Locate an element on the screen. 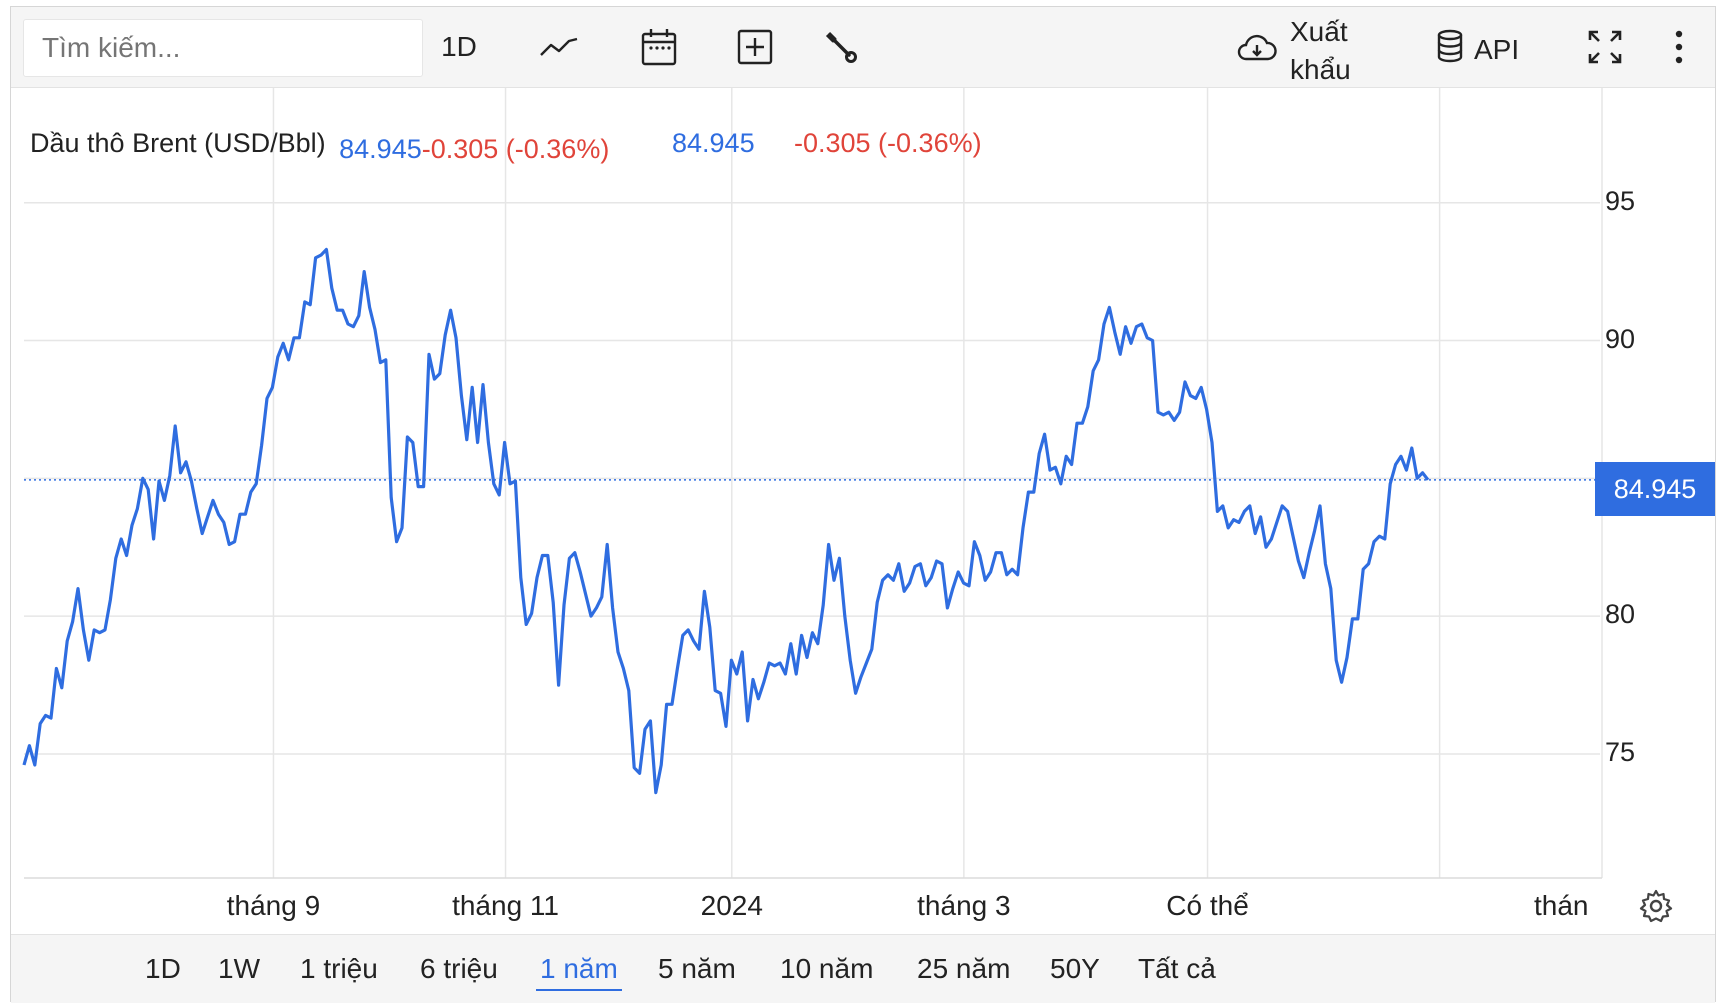 The width and height of the screenshot is (1726, 1006). y-tick-label: 95 is located at coordinates (1620, 200).